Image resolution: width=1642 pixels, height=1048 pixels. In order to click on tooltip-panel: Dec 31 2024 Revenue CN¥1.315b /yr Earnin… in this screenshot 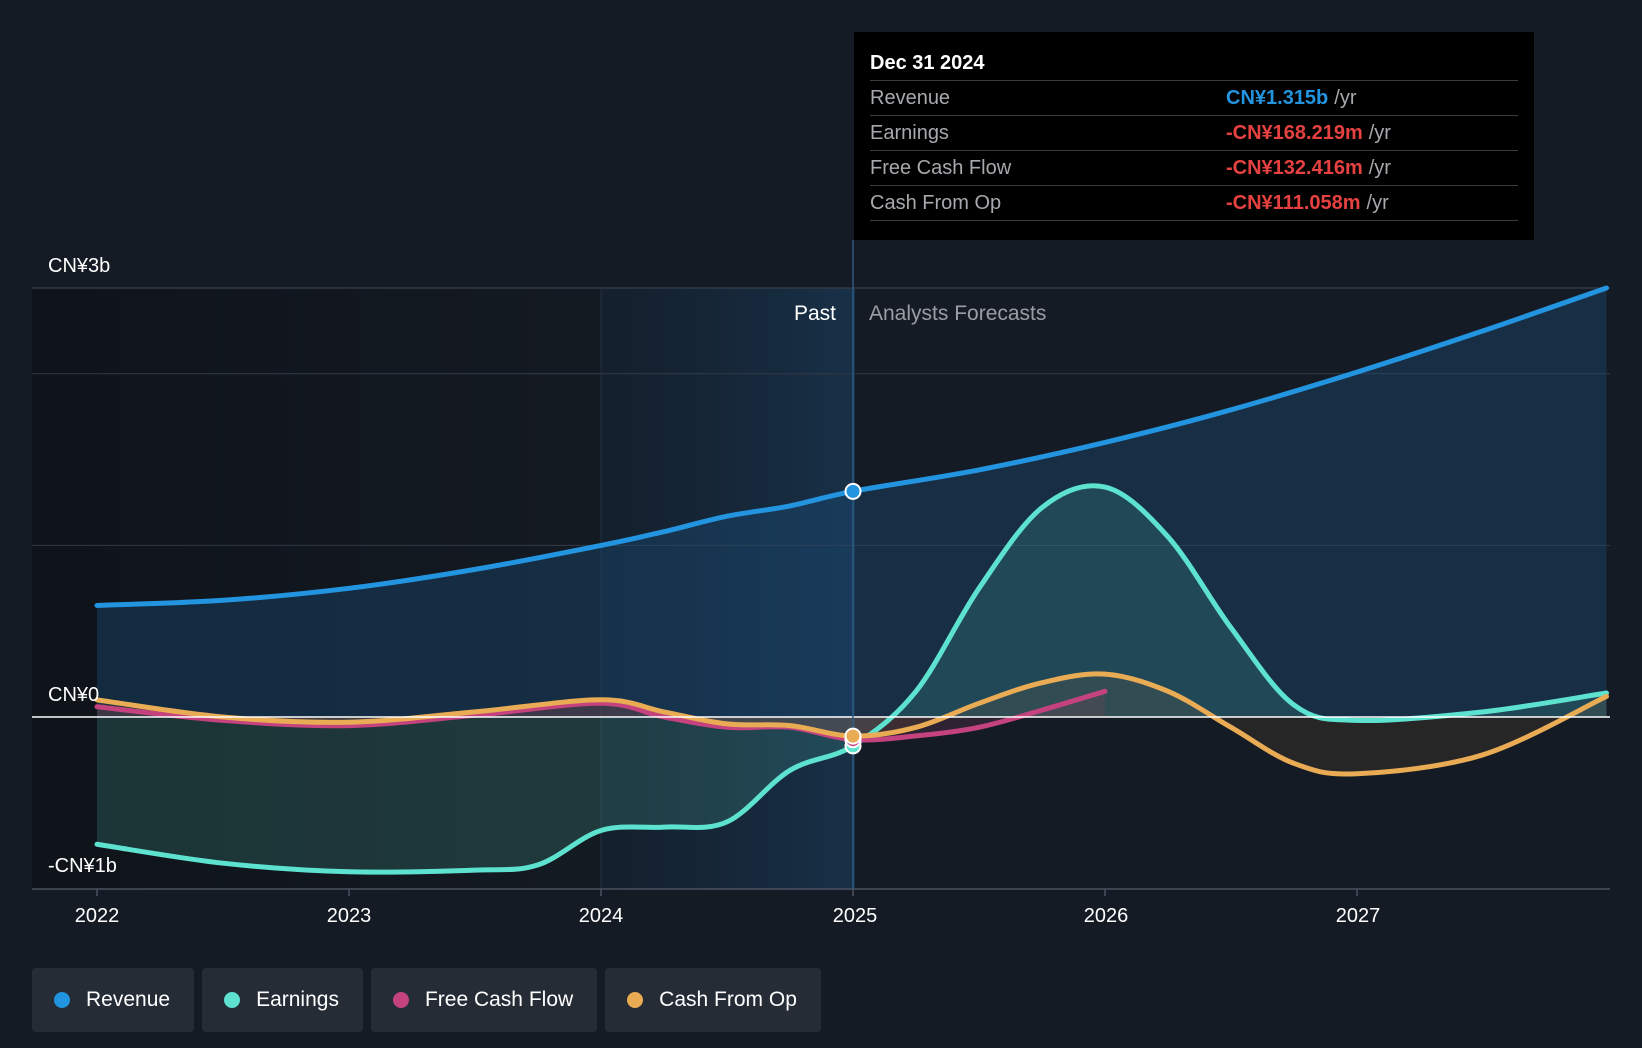, I will do `click(1194, 136)`.